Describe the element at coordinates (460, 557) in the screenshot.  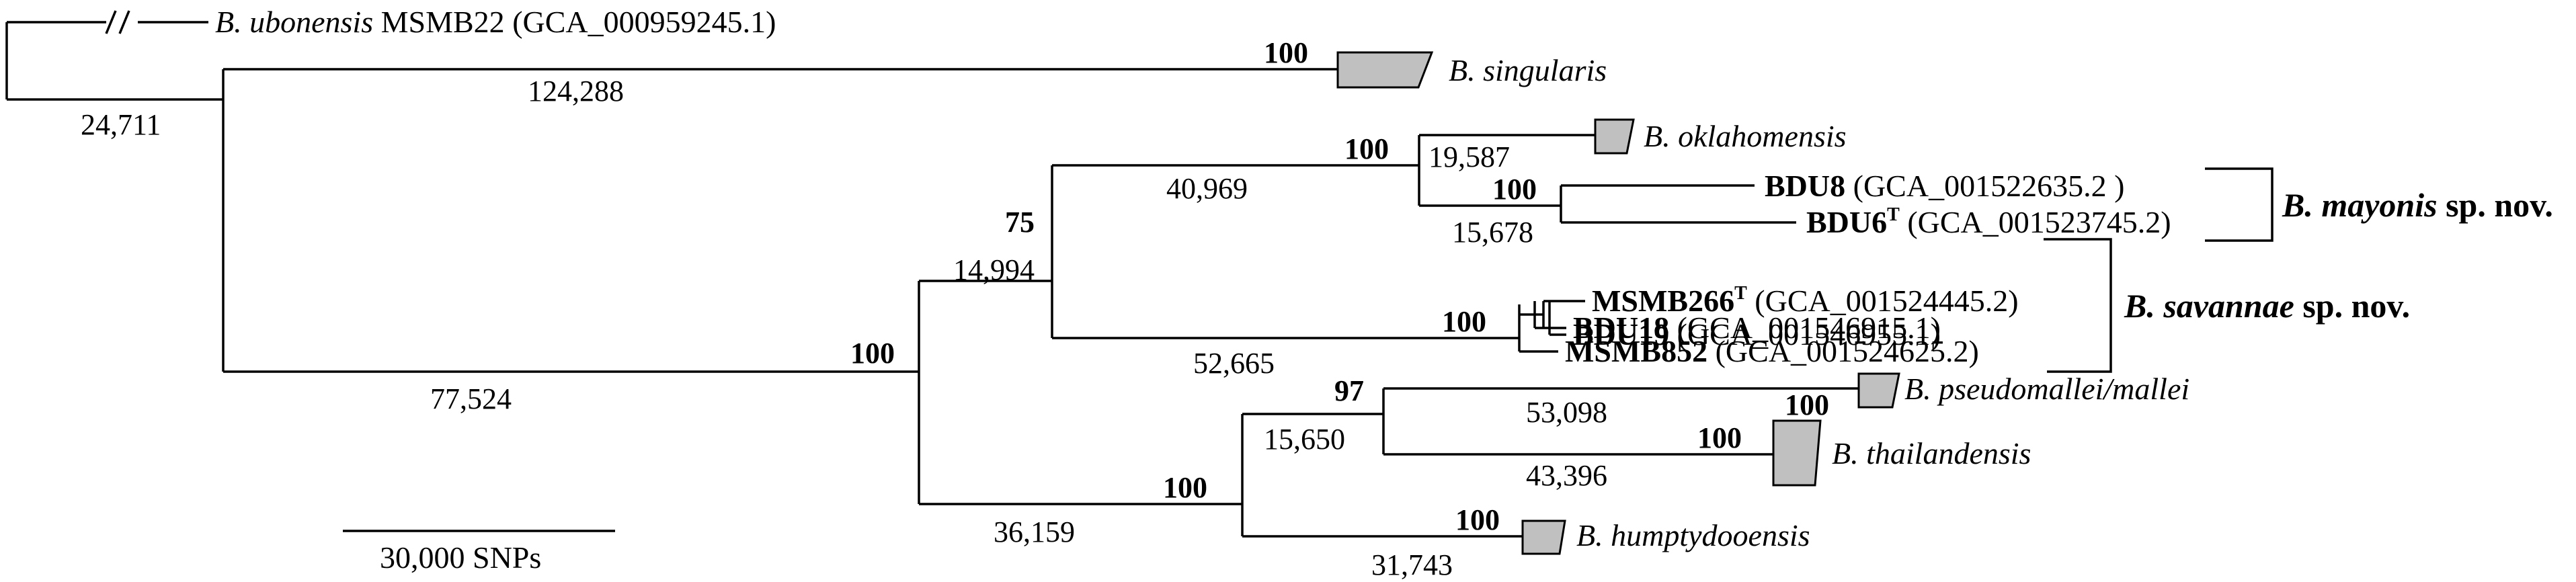
I see `scale-bar-label: 30,000 SNPs` at that location.